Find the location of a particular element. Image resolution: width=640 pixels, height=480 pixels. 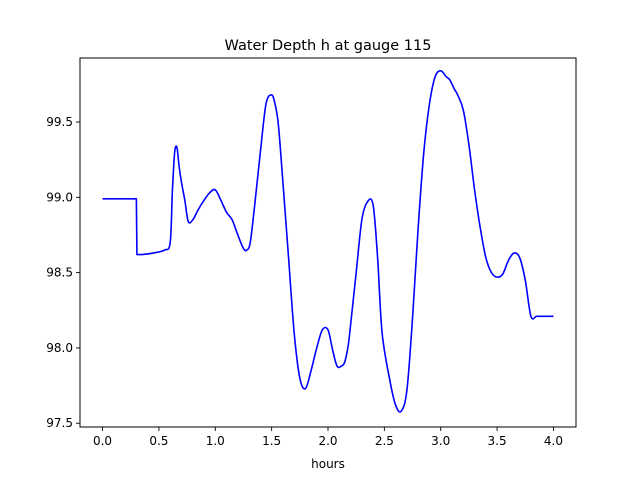

x-tick-label: 4.0 is located at coordinates (553, 441).